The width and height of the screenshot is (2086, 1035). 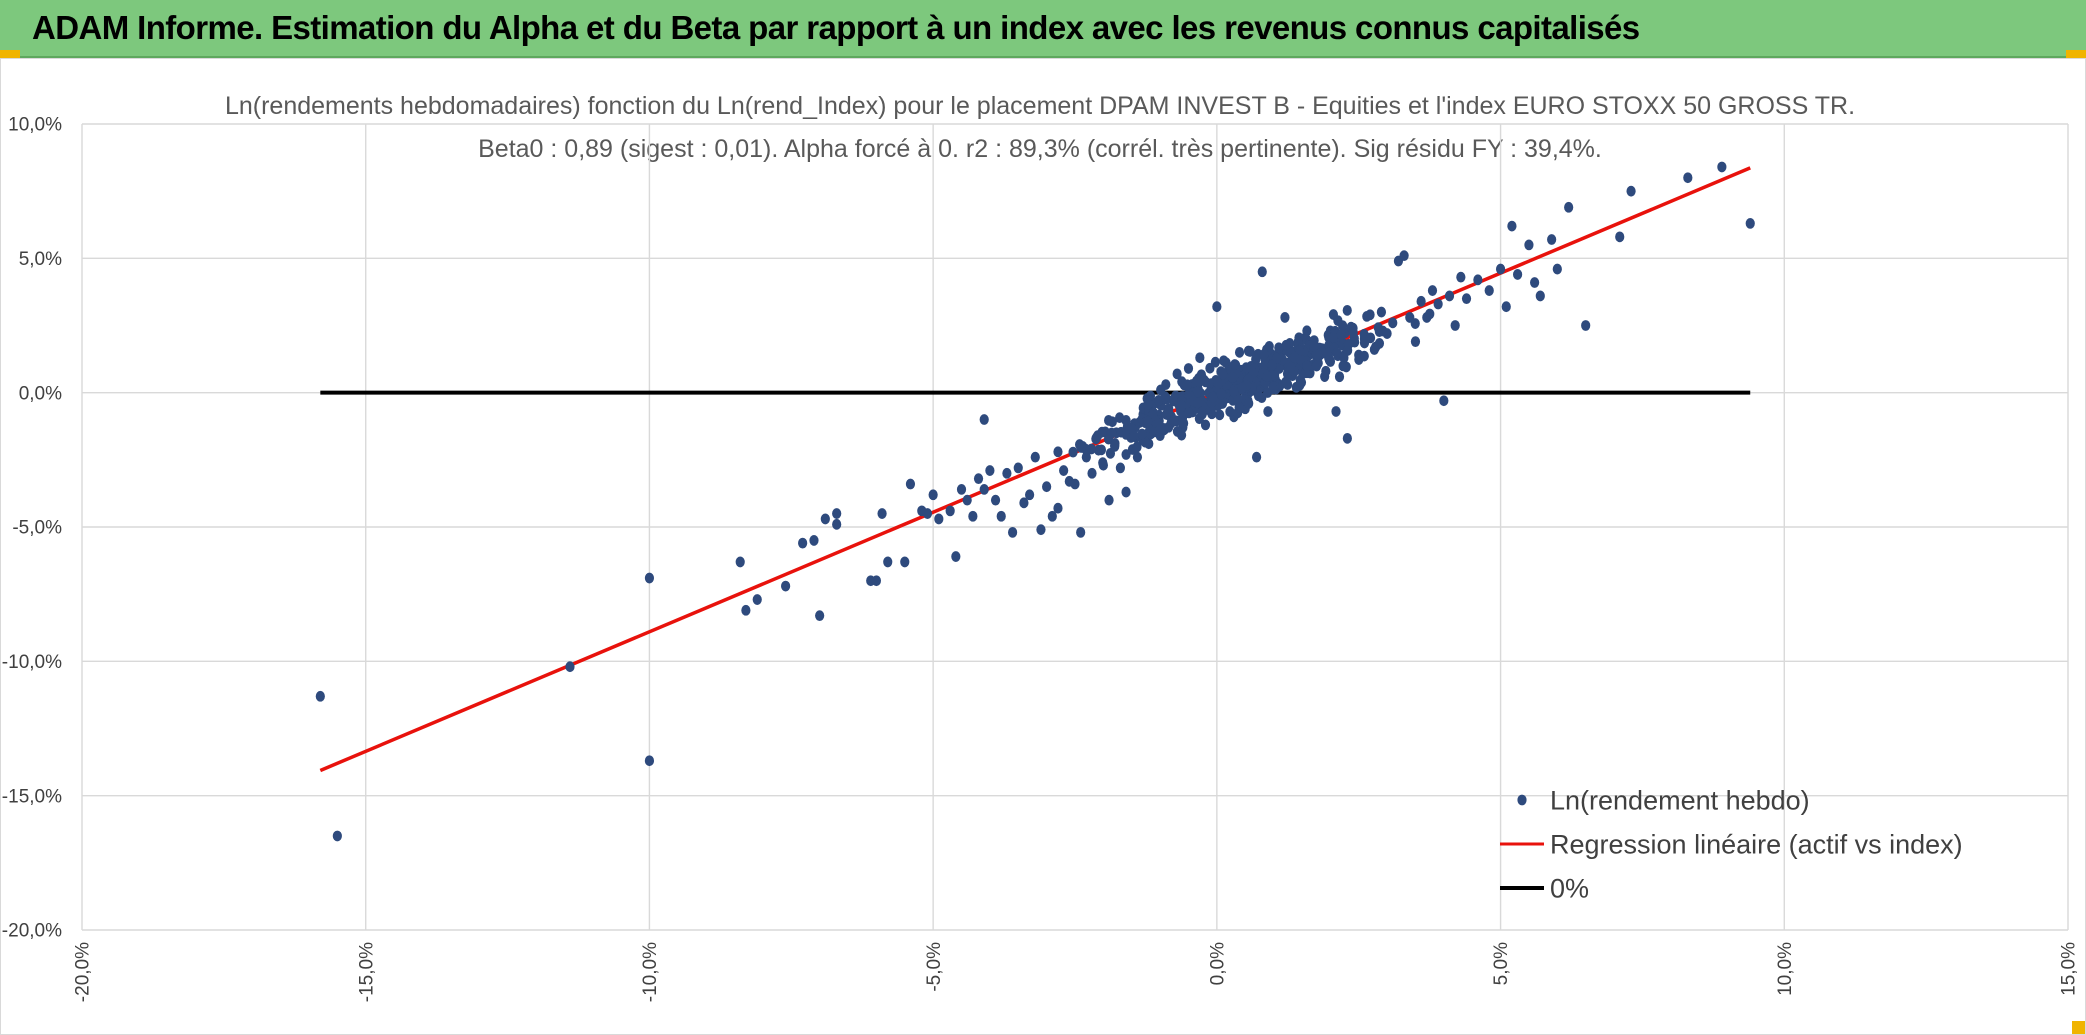 I want to click on y-tick-label: -15,0%, so click(x=32, y=796).